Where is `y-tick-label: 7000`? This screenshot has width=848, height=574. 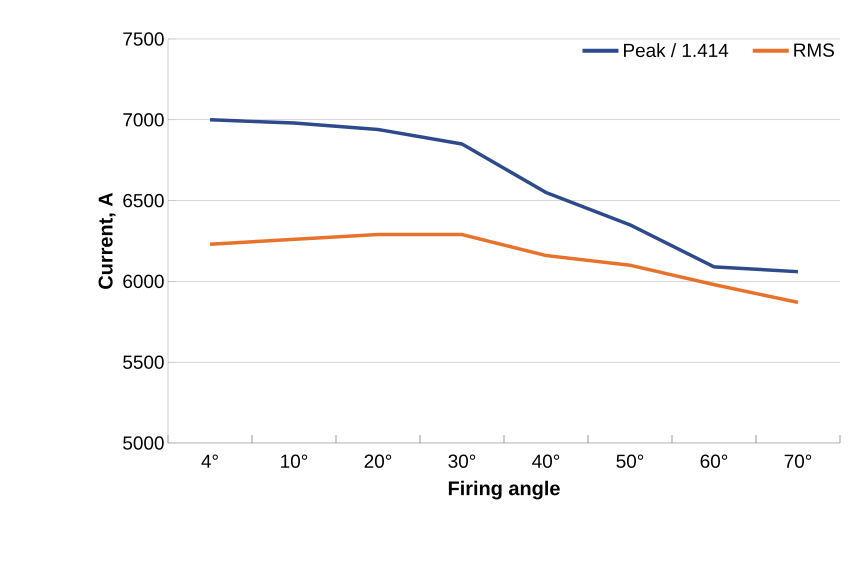 y-tick-label: 7000 is located at coordinates (143, 119).